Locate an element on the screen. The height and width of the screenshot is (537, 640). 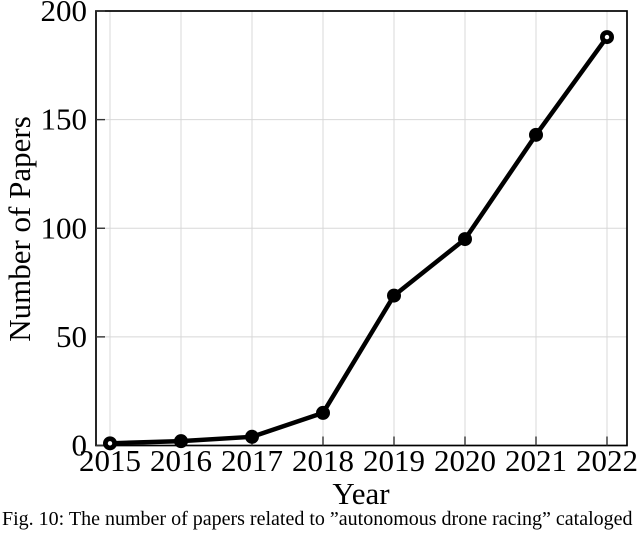
x-tick-label: 2020 is located at coordinates (465, 460).